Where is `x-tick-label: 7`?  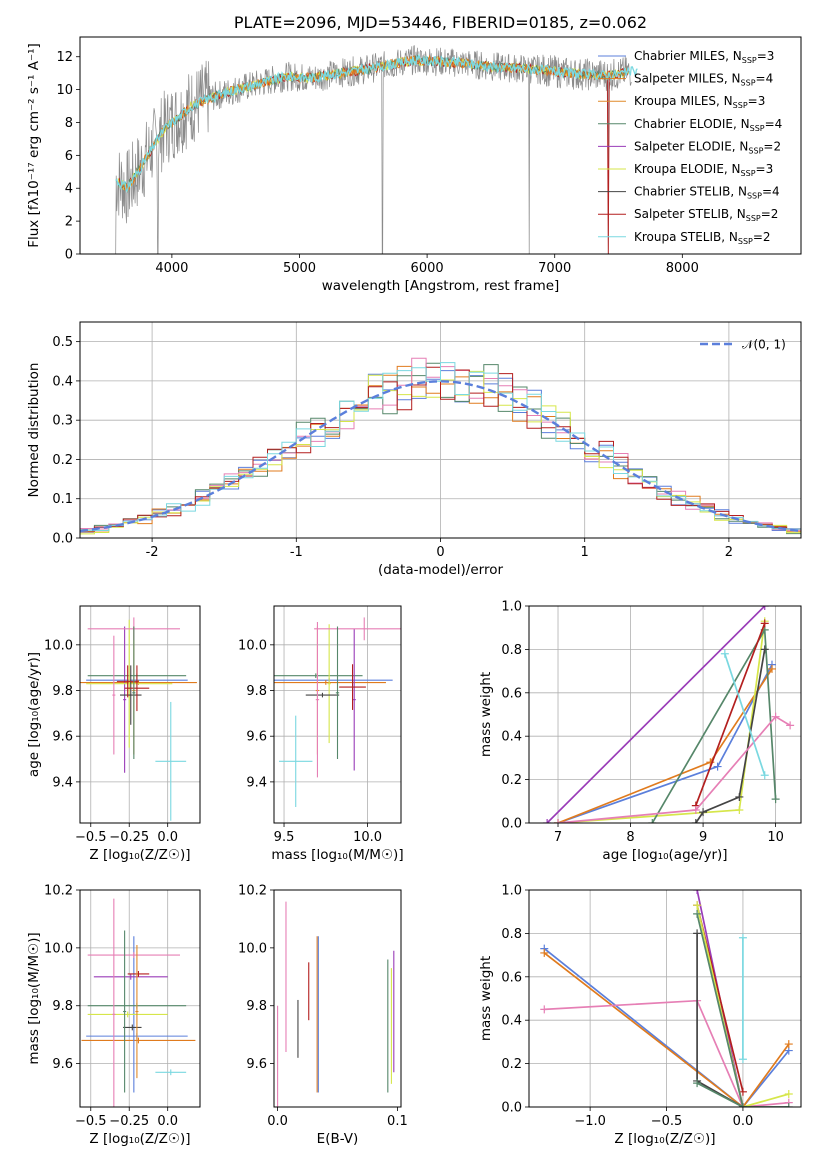
x-tick-label: 7 is located at coordinates (558, 837).